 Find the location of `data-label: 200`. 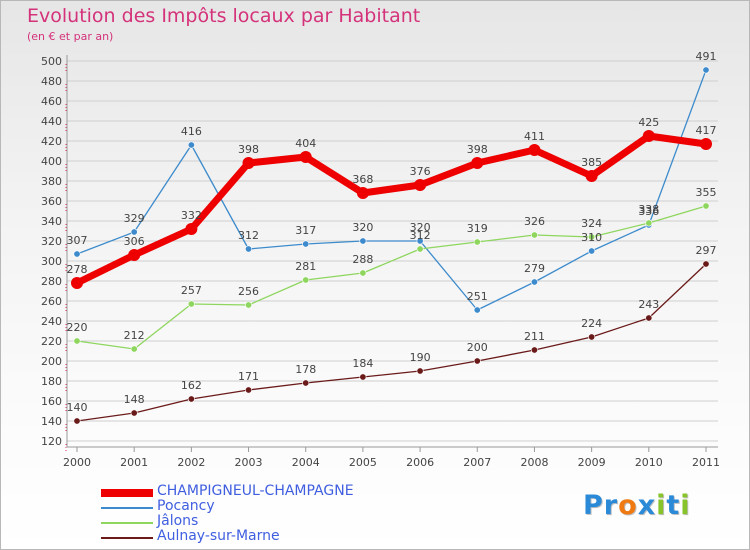

data-label: 200 is located at coordinates (477, 347).